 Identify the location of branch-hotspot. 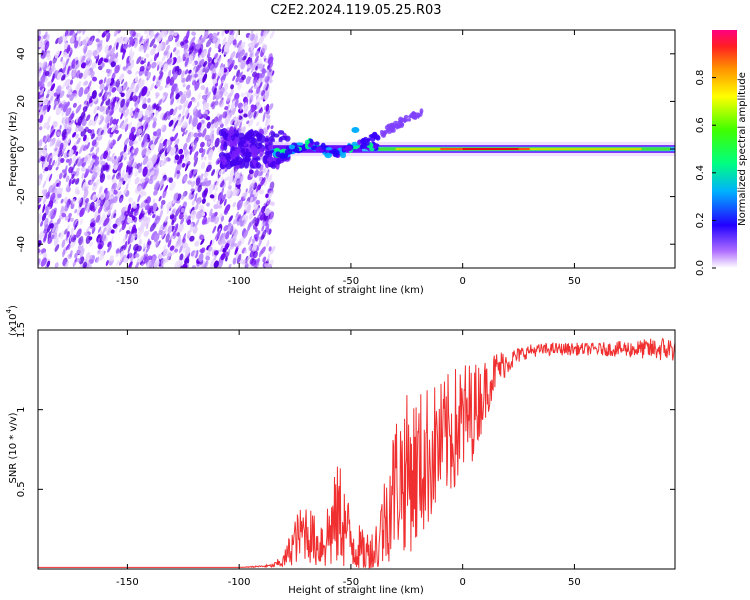
(355, 129).